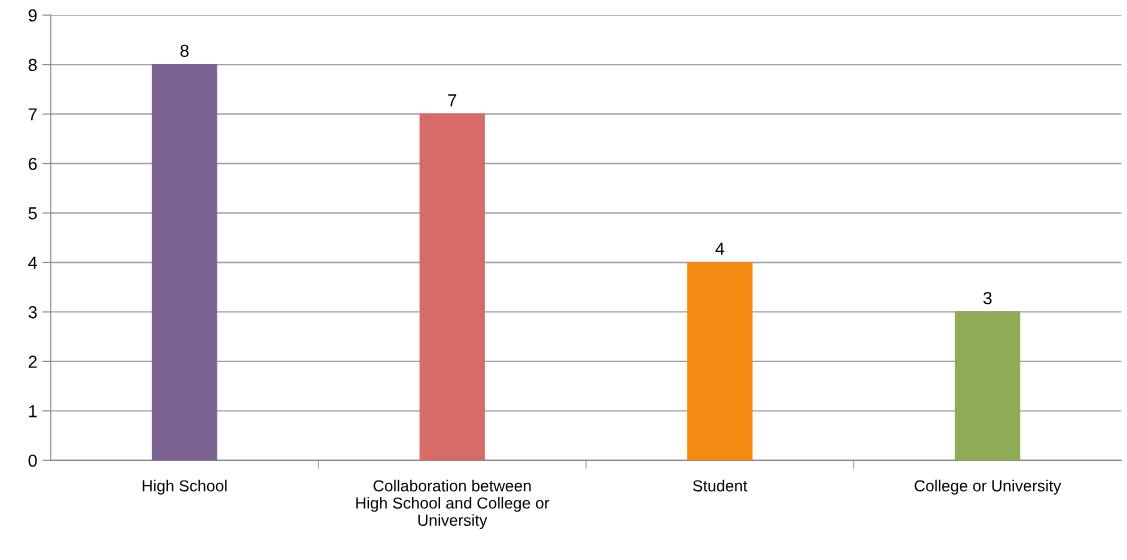 The height and width of the screenshot is (560, 1127). Describe the element at coordinates (453, 504) in the screenshot. I see `x-tick-label: Collaboration between High School and College or University` at that location.